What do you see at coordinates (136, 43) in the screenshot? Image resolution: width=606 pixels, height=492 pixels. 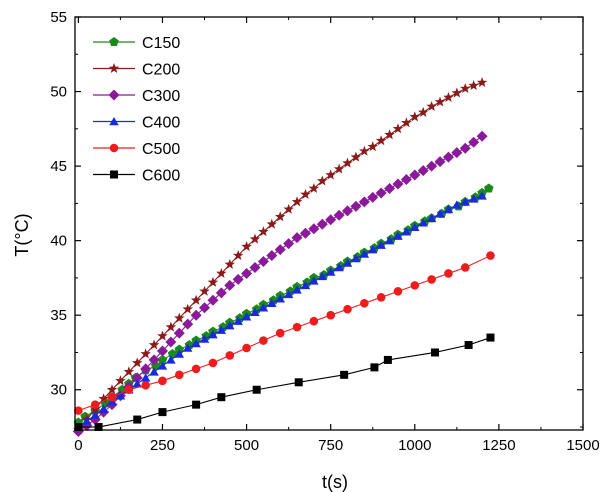 I see `legend-item-c150: C150` at bounding box center [136, 43].